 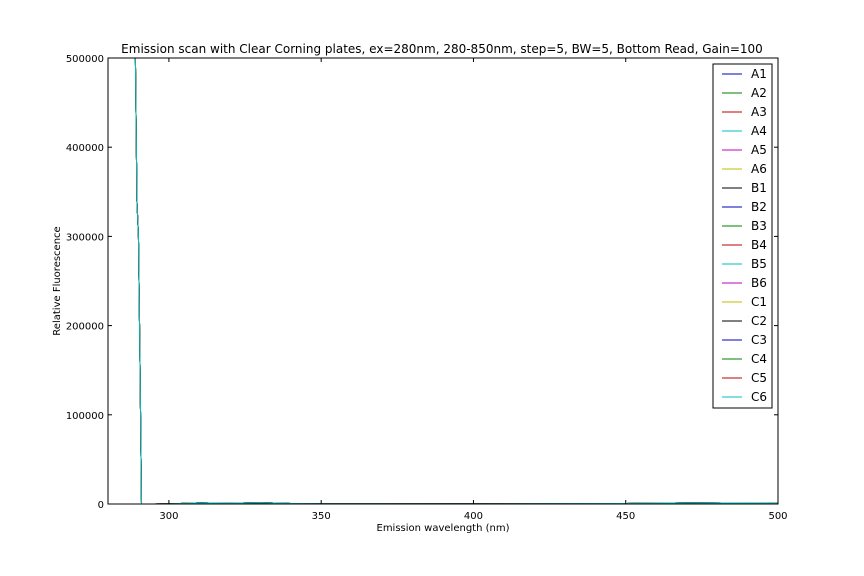 What do you see at coordinates (759, 188) in the screenshot?
I see `legend-label-b1: B1` at bounding box center [759, 188].